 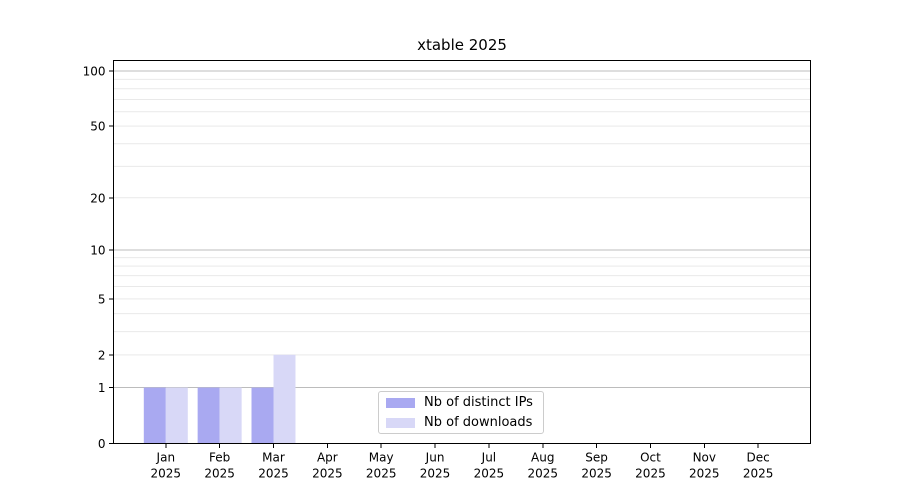 I want to click on x-tick-label-month-oct: Oct, so click(x=650, y=458).